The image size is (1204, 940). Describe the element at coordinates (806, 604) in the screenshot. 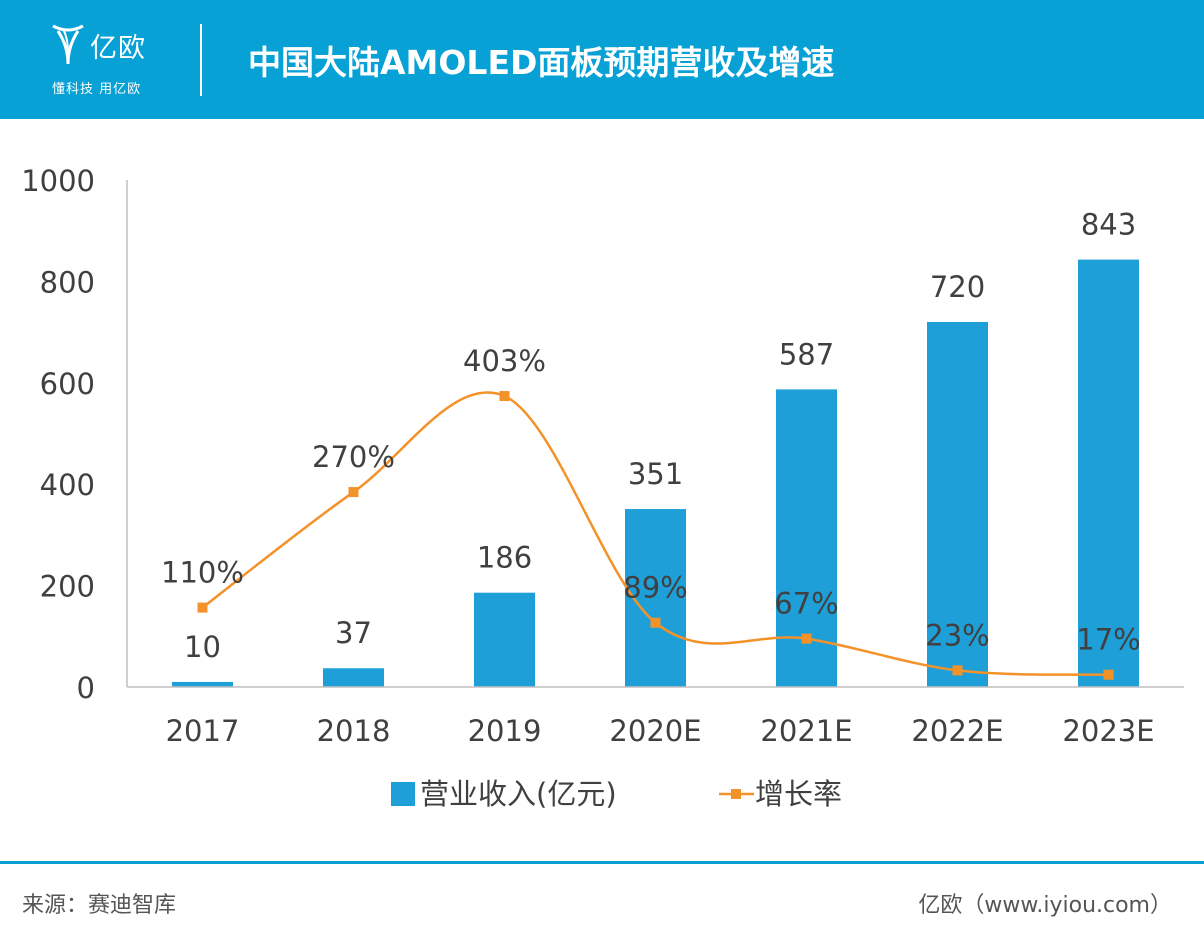

I see `growth-rate-label: 67%` at that location.